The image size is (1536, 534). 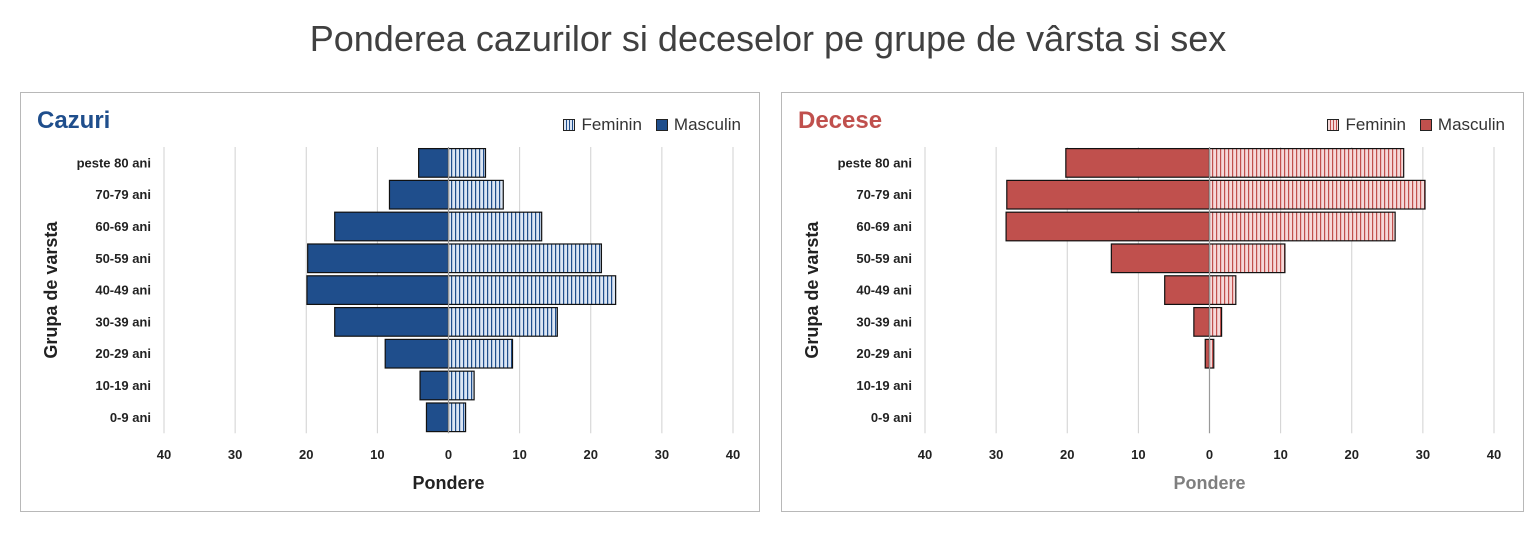 I want to click on chart-title: Decese, so click(x=840, y=120).